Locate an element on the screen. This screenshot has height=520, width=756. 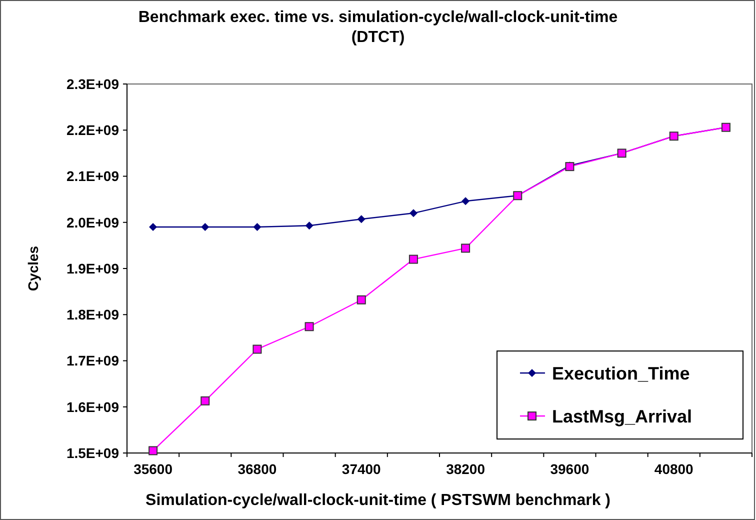
legend-label: Execution_Time is located at coordinates (621, 373).